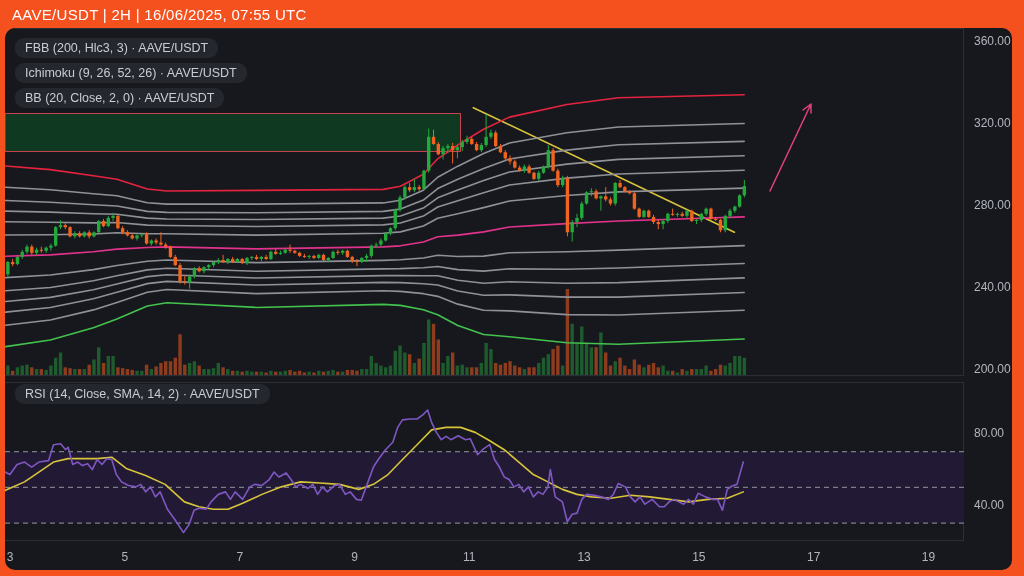 The image size is (1024, 576). Describe the element at coordinates (989, 504) in the screenshot. I see `y-tick-label: 40.00` at that location.